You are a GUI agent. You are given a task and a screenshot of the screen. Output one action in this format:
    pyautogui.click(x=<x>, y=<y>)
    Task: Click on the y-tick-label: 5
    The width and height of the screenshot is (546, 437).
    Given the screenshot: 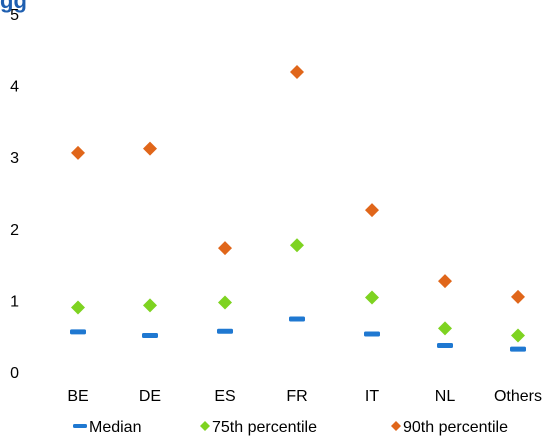 What is the action you would take?
    pyautogui.click(x=14, y=15)
    